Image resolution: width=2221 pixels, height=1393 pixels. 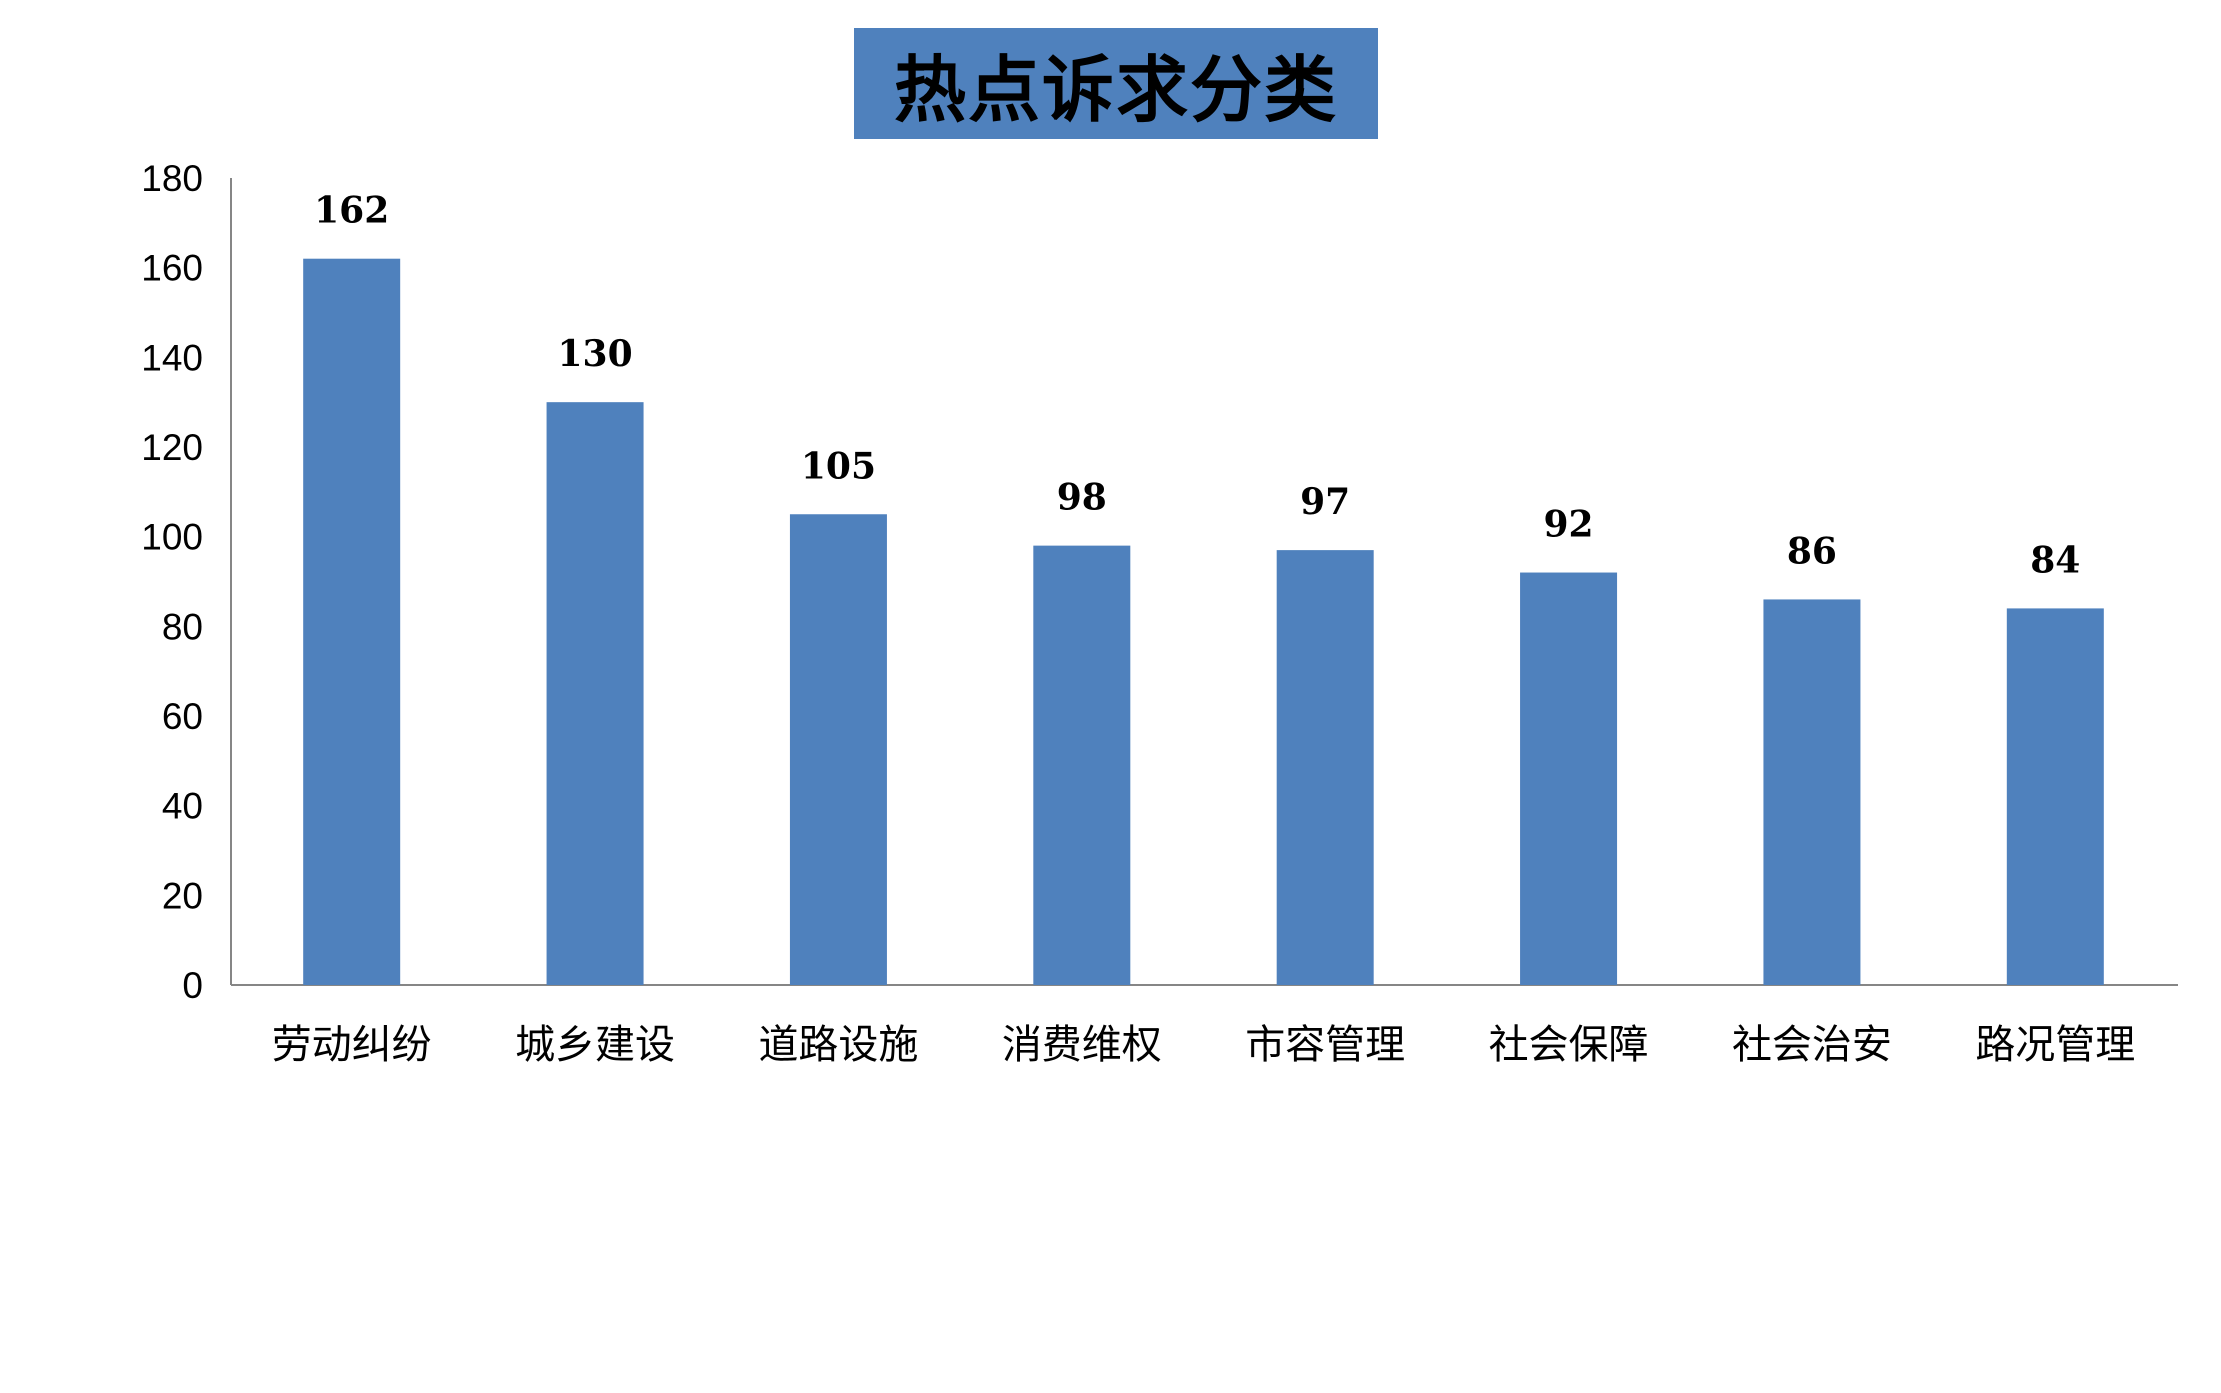 I want to click on data-label: 98, so click(x=1082, y=498).